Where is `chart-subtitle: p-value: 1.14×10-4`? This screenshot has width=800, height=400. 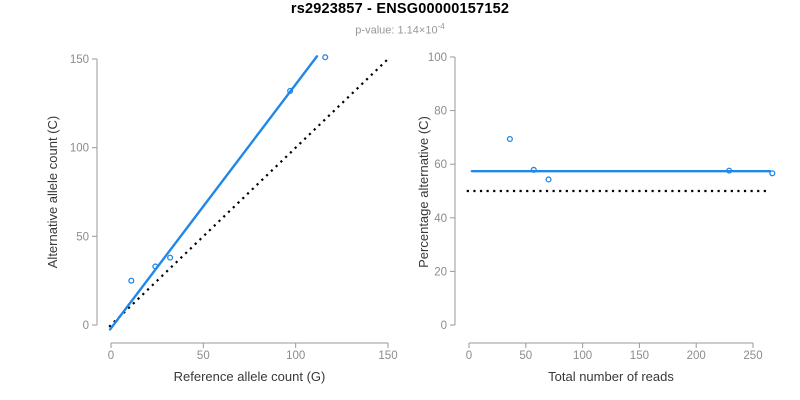 chart-subtitle: p-value: 1.14×10-4 is located at coordinates (400, 29).